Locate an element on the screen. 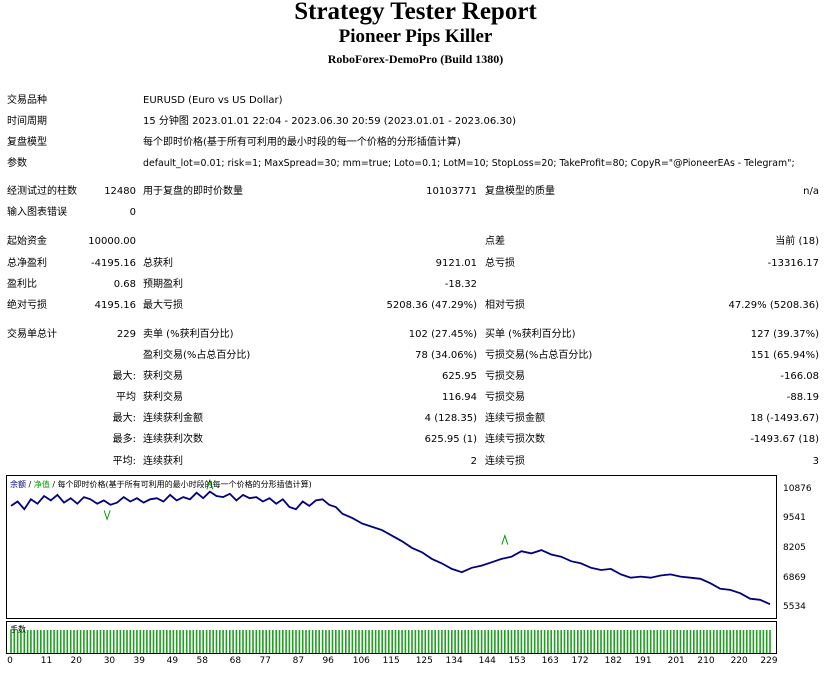 This screenshot has width=831, height=674. maximal-consecutive-loss-value: -1493.67 (18) is located at coordinates (784, 439).